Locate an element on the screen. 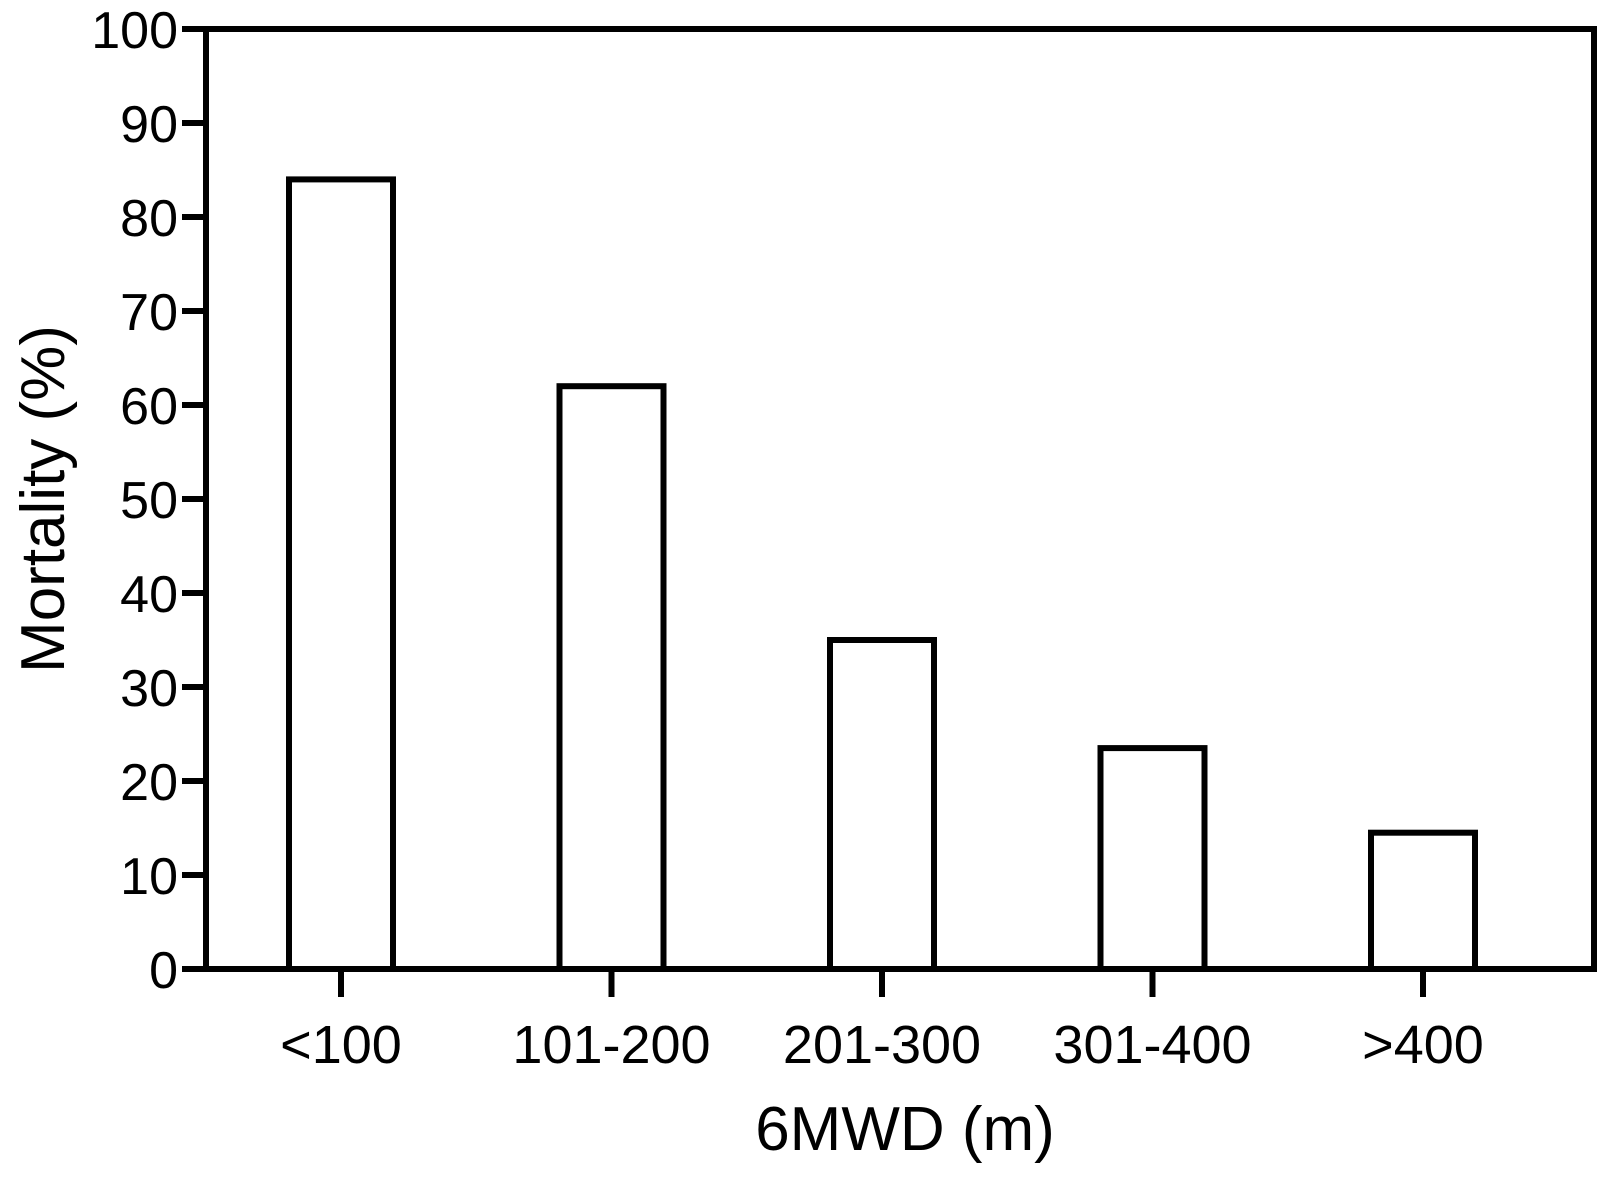  y-tick-label: 40 is located at coordinates (149, 595).